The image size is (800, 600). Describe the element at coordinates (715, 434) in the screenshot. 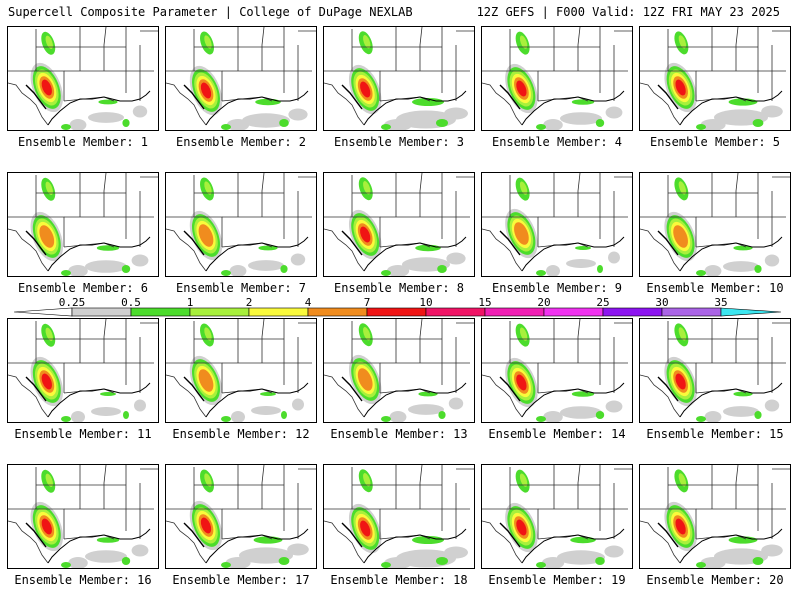

I see `ensemble-member-label: Ensemble Member: 15` at that location.